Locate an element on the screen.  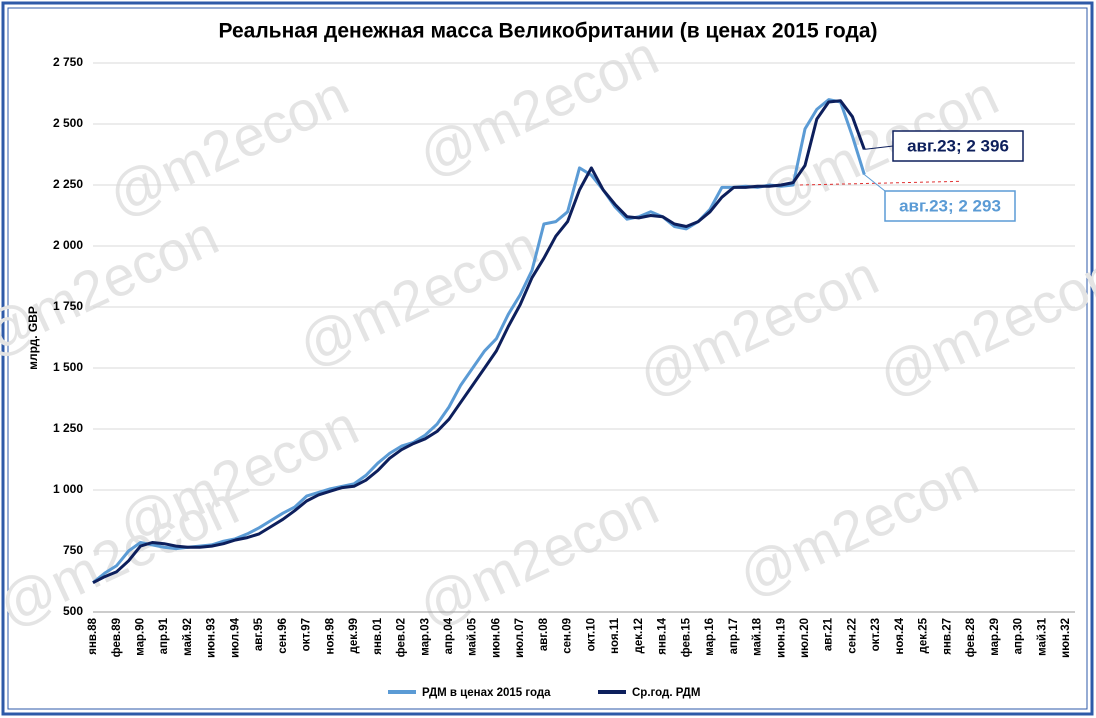
x-tick-label: май.05 is located at coordinates (473, 636).